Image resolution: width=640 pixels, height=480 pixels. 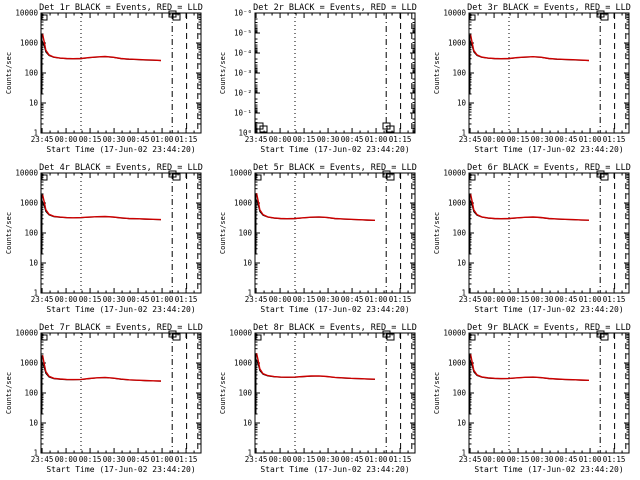 What do you see at coordinates (243, 33) in the screenshot?
I see `y-tick-label: 10⁻⁵` at bounding box center [243, 33].